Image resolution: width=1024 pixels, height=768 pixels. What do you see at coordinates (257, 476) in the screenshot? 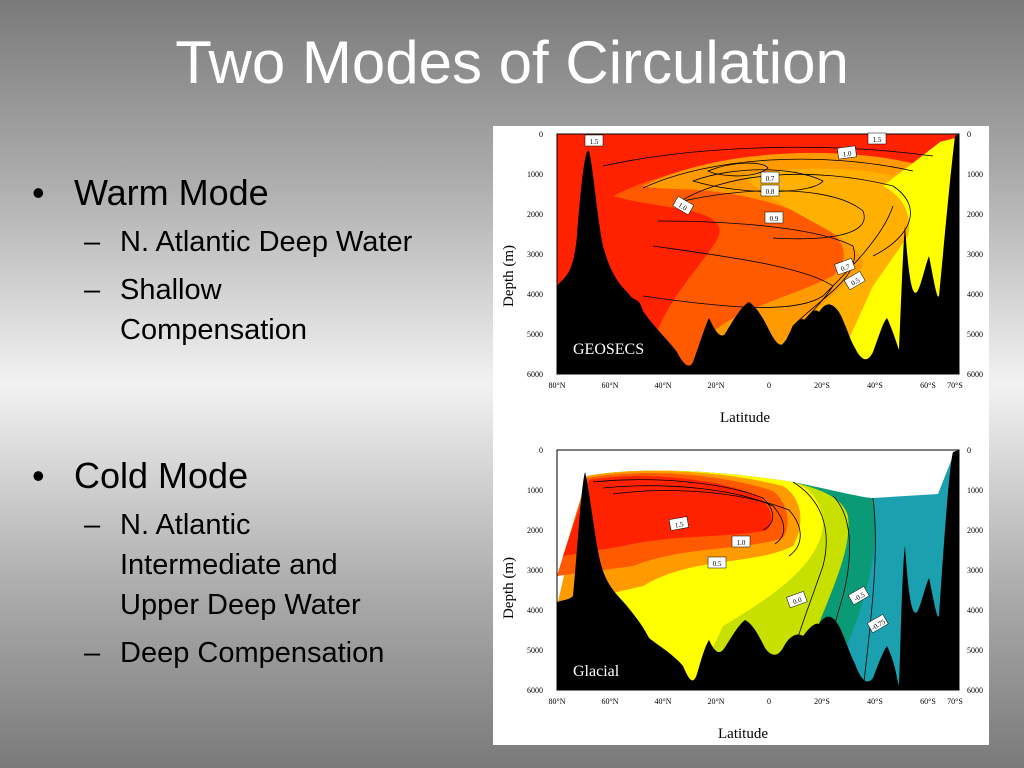
I see `cold-mode-bullet: • Cold Mode` at bounding box center [257, 476].